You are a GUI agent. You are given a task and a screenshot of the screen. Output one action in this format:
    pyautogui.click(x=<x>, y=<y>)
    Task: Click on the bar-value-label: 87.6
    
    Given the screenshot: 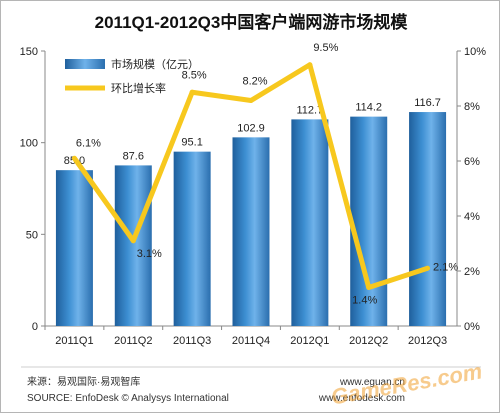 What is the action you would take?
    pyautogui.click(x=133, y=156)
    